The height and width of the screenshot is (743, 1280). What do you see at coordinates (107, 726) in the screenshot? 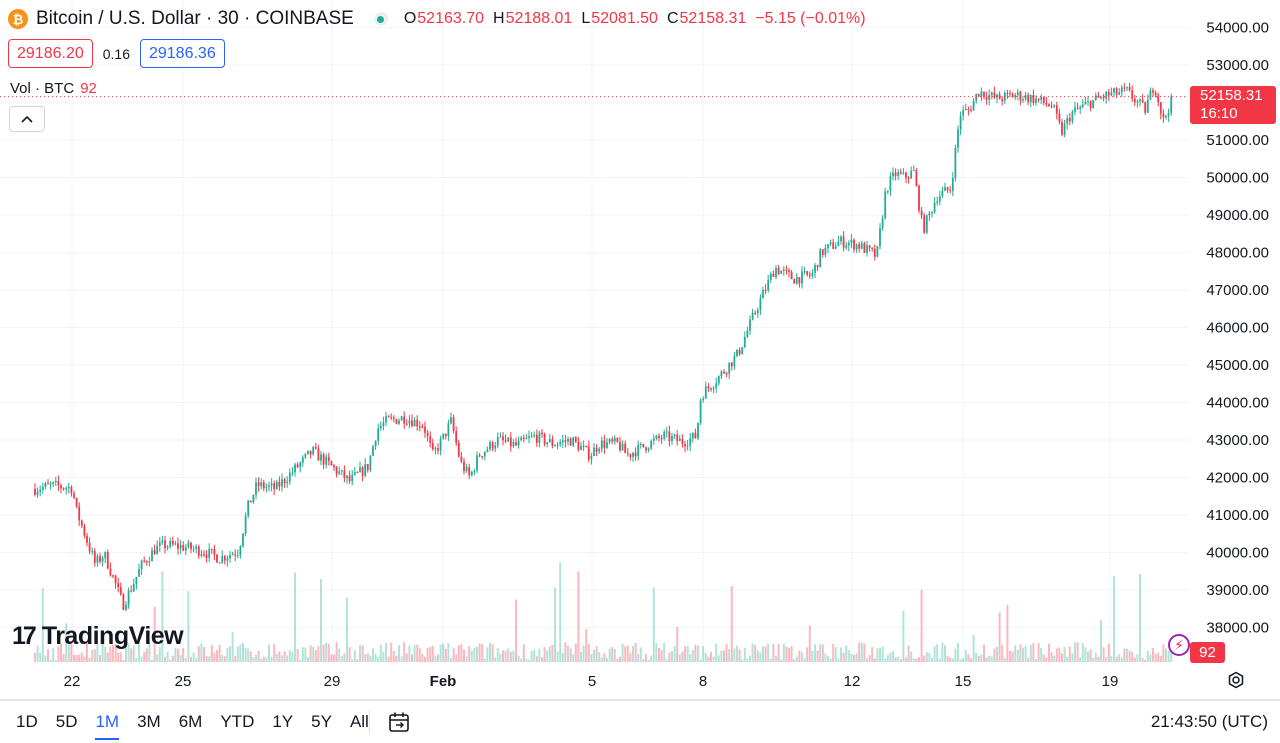
I see `range-button-1m: 1M` at bounding box center [107, 726].